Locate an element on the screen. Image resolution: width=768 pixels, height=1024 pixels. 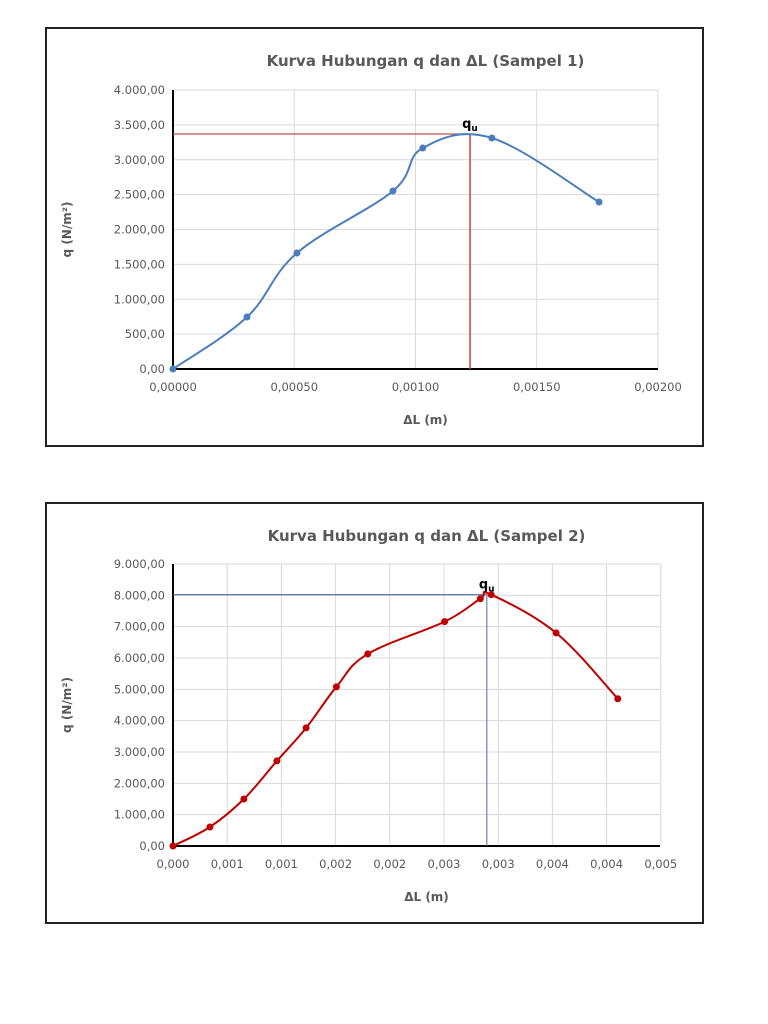
chart-title: Kurva Hubungan q dan ΔL (Sampel 1) is located at coordinates (426, 61).